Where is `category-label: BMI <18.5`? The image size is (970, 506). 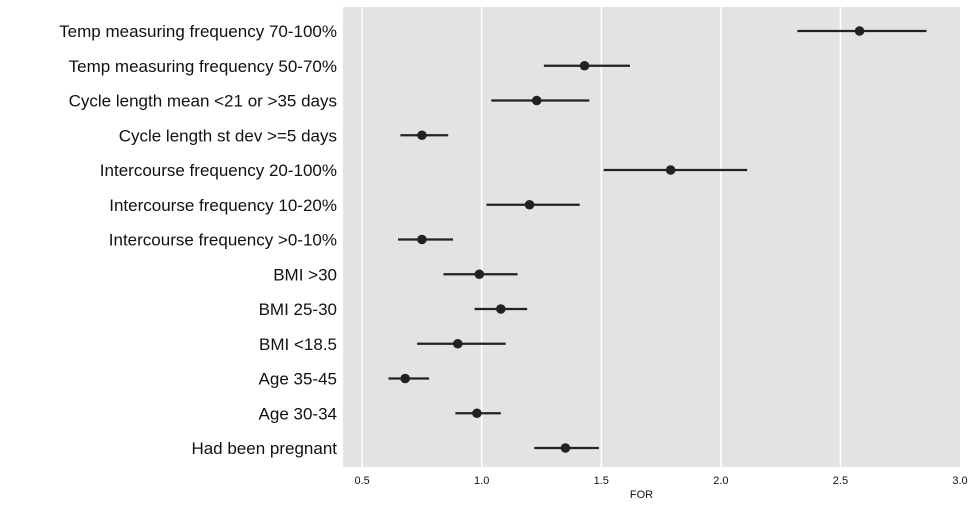
category-label: BMI <18.5 is located at coordinates (298, 344).